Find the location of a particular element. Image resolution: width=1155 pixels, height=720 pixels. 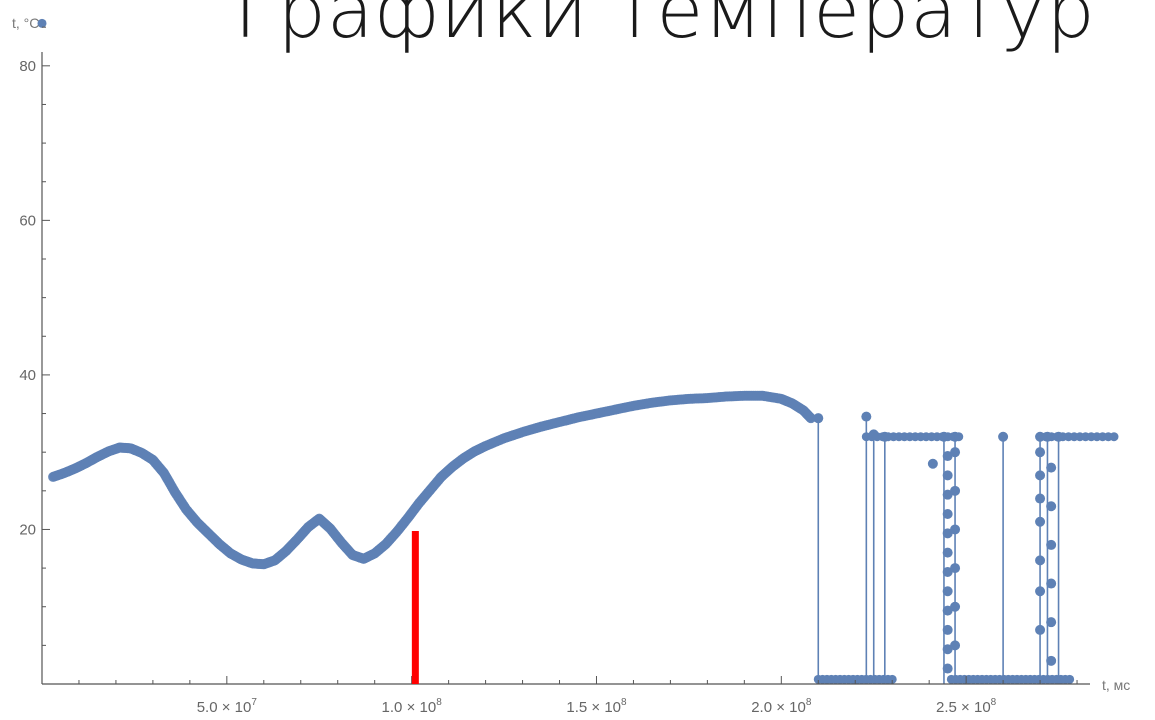

x-tick-label: 2.0 × 10⁸ is located at coordinates (781, 706).